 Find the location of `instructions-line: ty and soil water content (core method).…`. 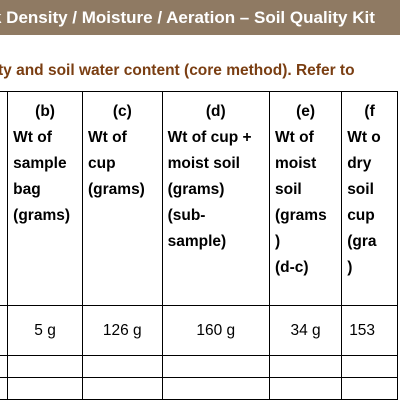

instructions-line: ty and soil water content (core method).… is located at coordinates (200, 71).